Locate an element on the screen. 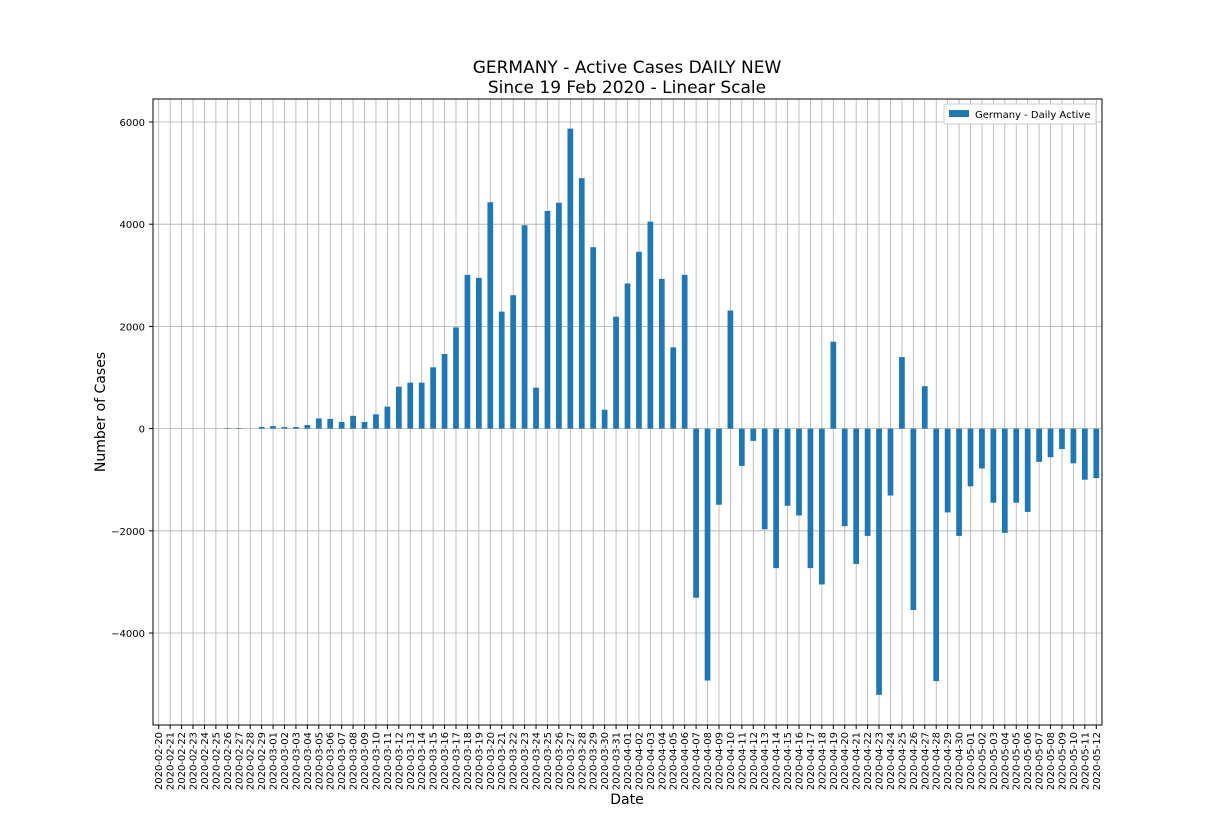 The width and height of the screenshot is (1224, 828). x-tick-label: 2020-04-09 is located at coordinates (719, 761).